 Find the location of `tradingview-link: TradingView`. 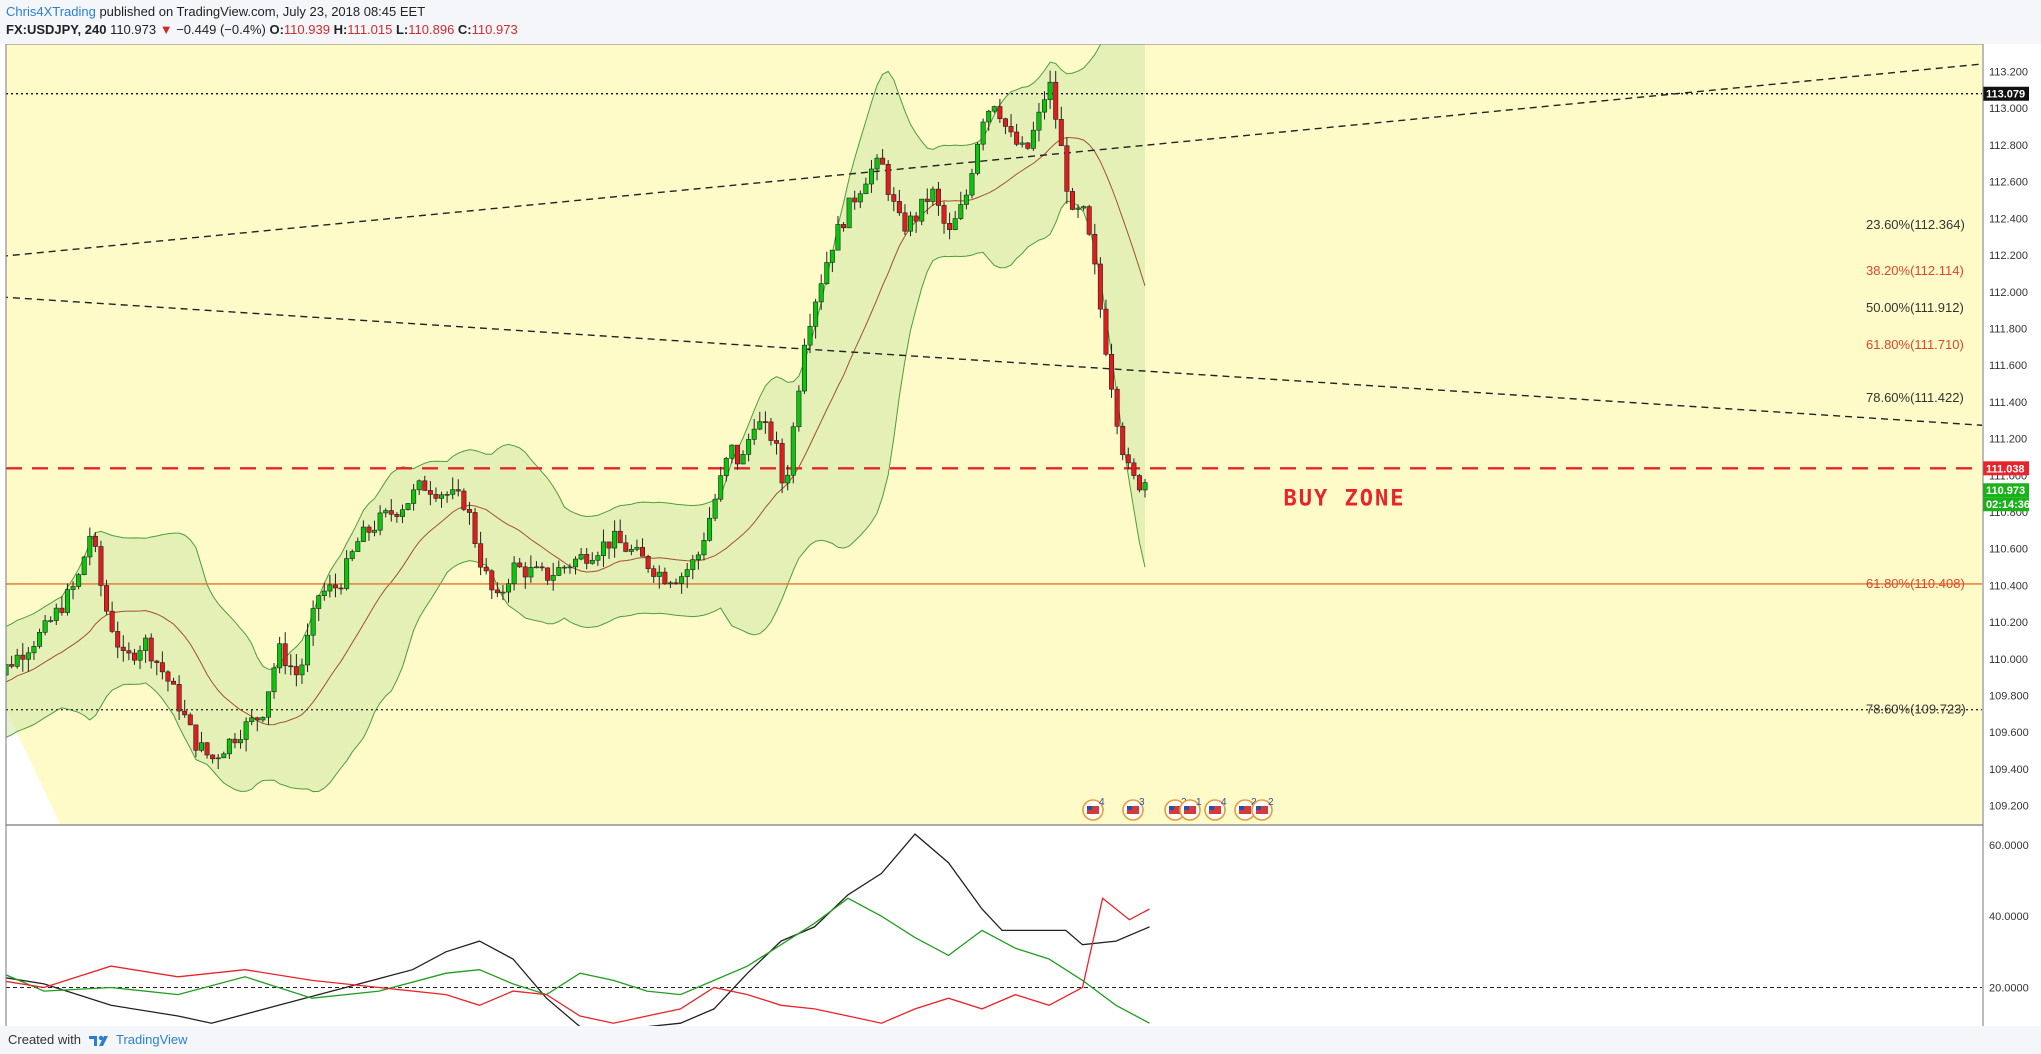

tradingview-link: TradingView is located at coordinates (152, 1039).